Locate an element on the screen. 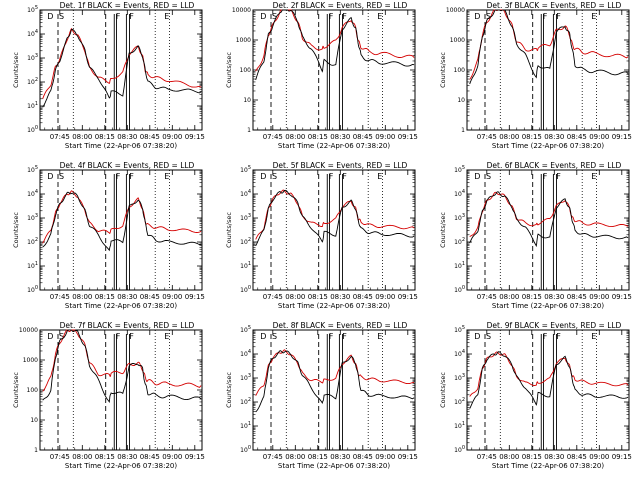  plot-title: Det. 8f BLACK = Events, RED = LLD is located at coordinates (340, 325).